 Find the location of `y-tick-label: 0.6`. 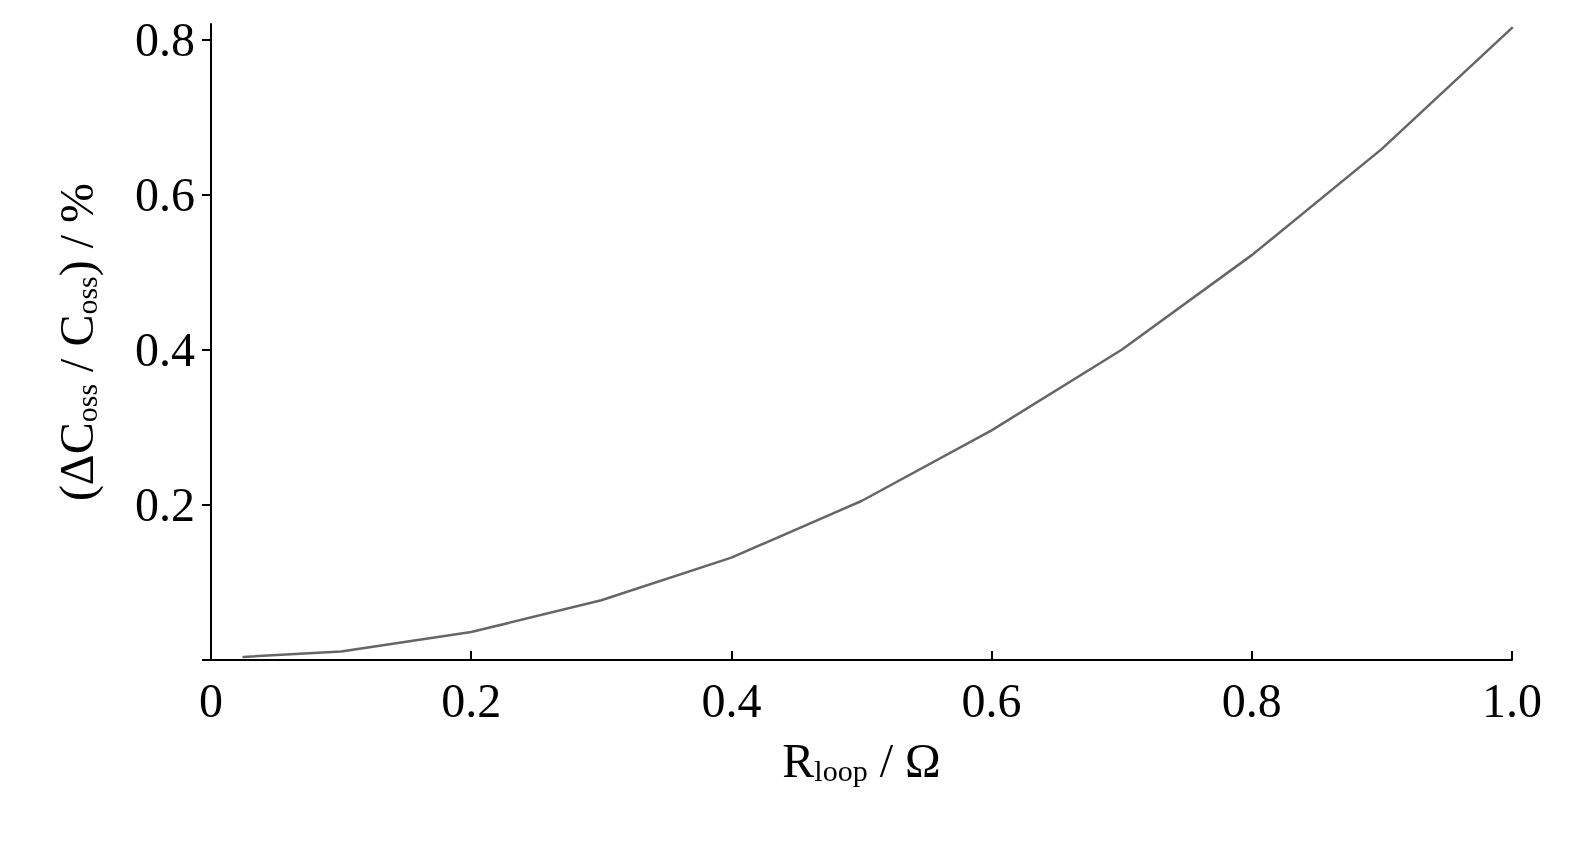

y-tick-label: 0.6 is located at coordinates (165, 195).